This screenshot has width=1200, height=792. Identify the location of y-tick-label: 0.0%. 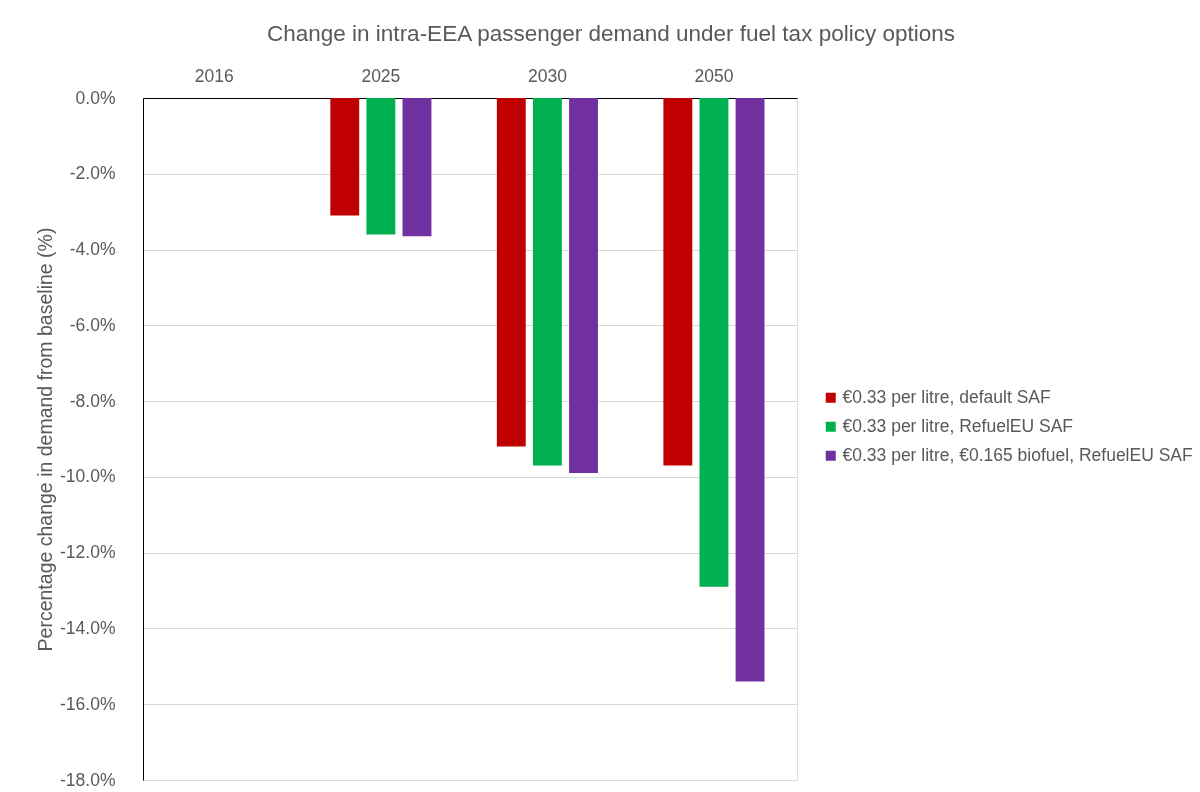
(95, 97).